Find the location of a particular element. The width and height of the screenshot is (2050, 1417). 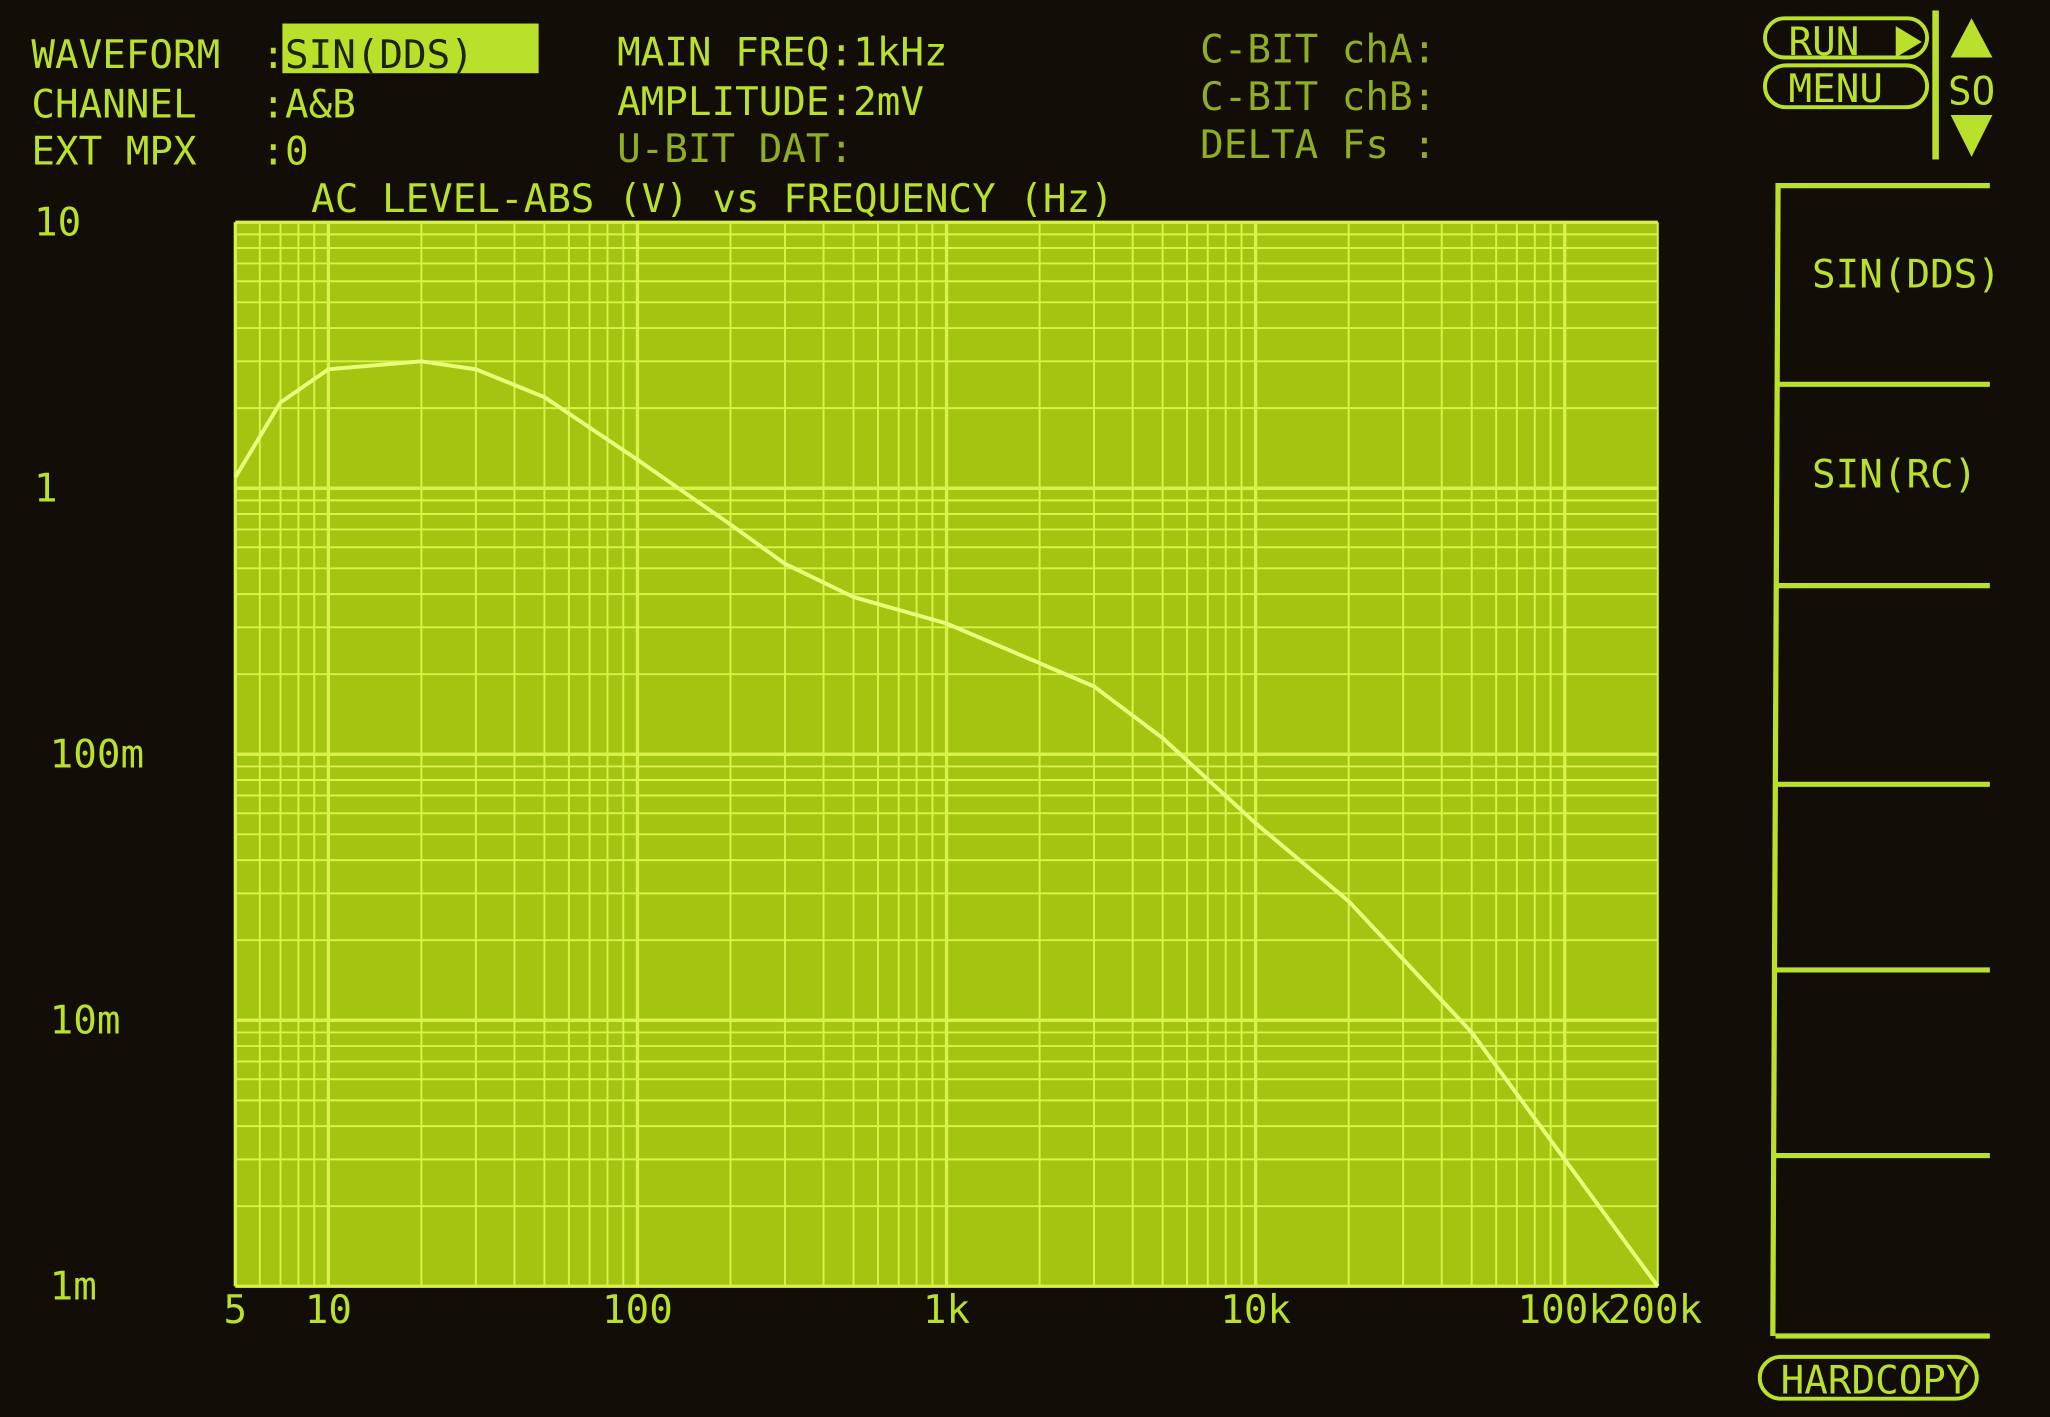

softkey-bracket is located at coordinates (1775, 760).